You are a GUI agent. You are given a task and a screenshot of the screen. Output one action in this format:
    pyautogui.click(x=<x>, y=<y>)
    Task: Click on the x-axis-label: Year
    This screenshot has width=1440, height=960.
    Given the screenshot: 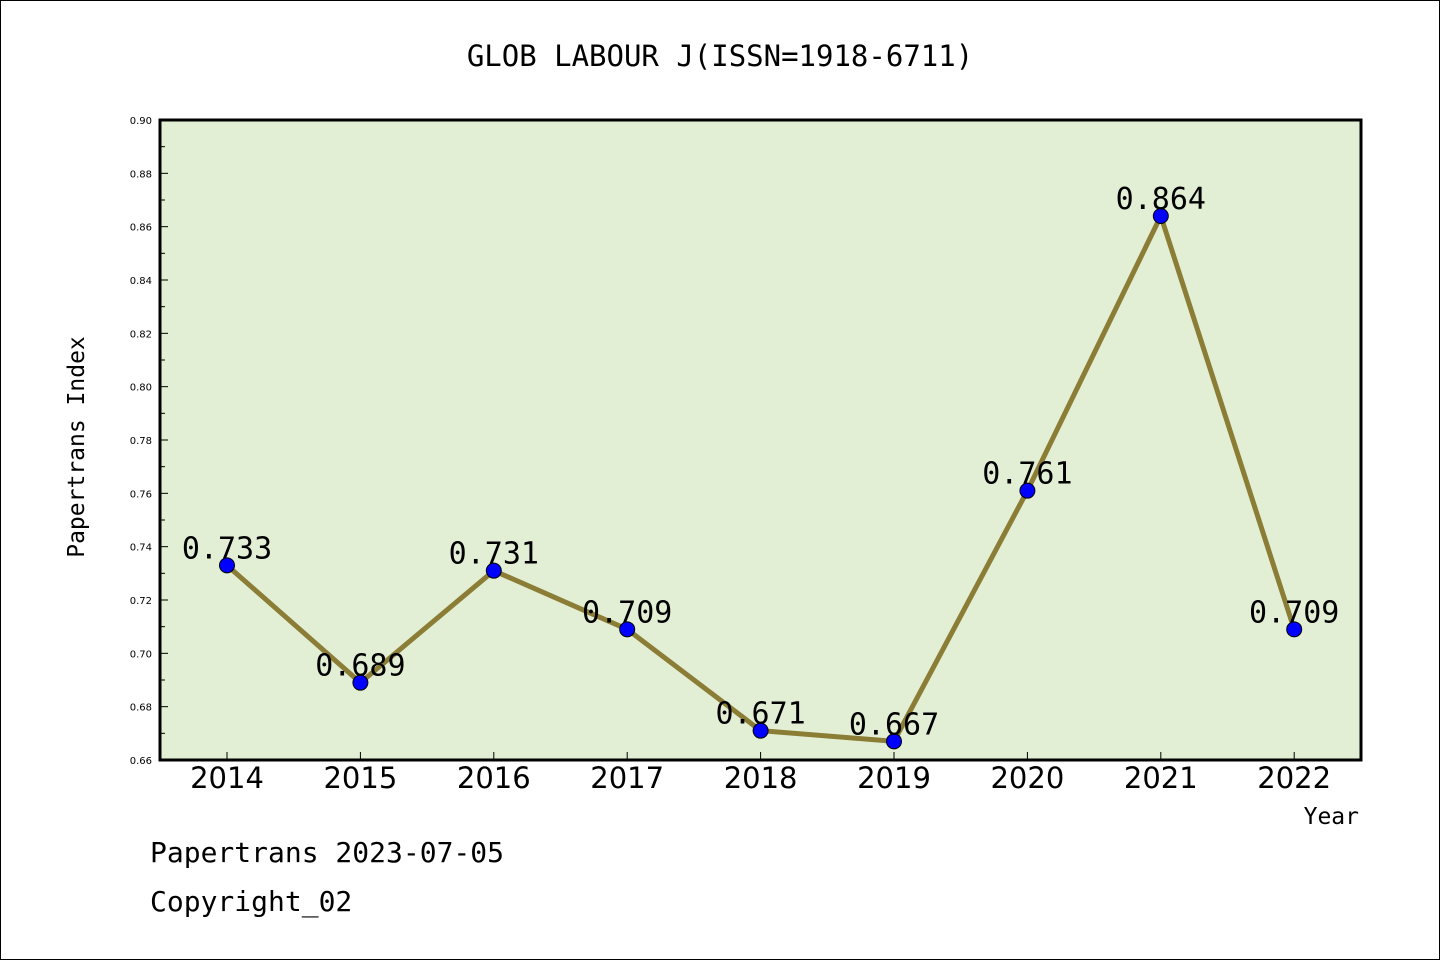 What is the action you would take?
    pyautogui.click(x=1331, y=817)
    